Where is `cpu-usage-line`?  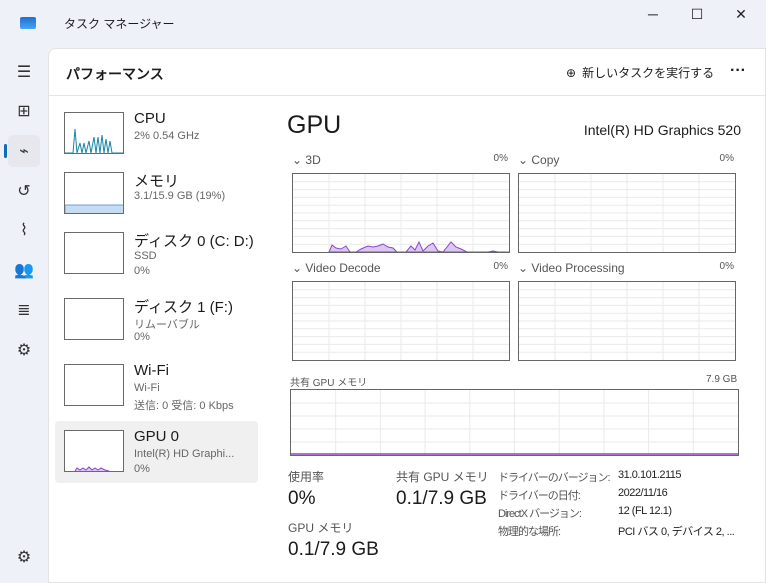 cpu-usage-line is located at coordinates (94, 140).